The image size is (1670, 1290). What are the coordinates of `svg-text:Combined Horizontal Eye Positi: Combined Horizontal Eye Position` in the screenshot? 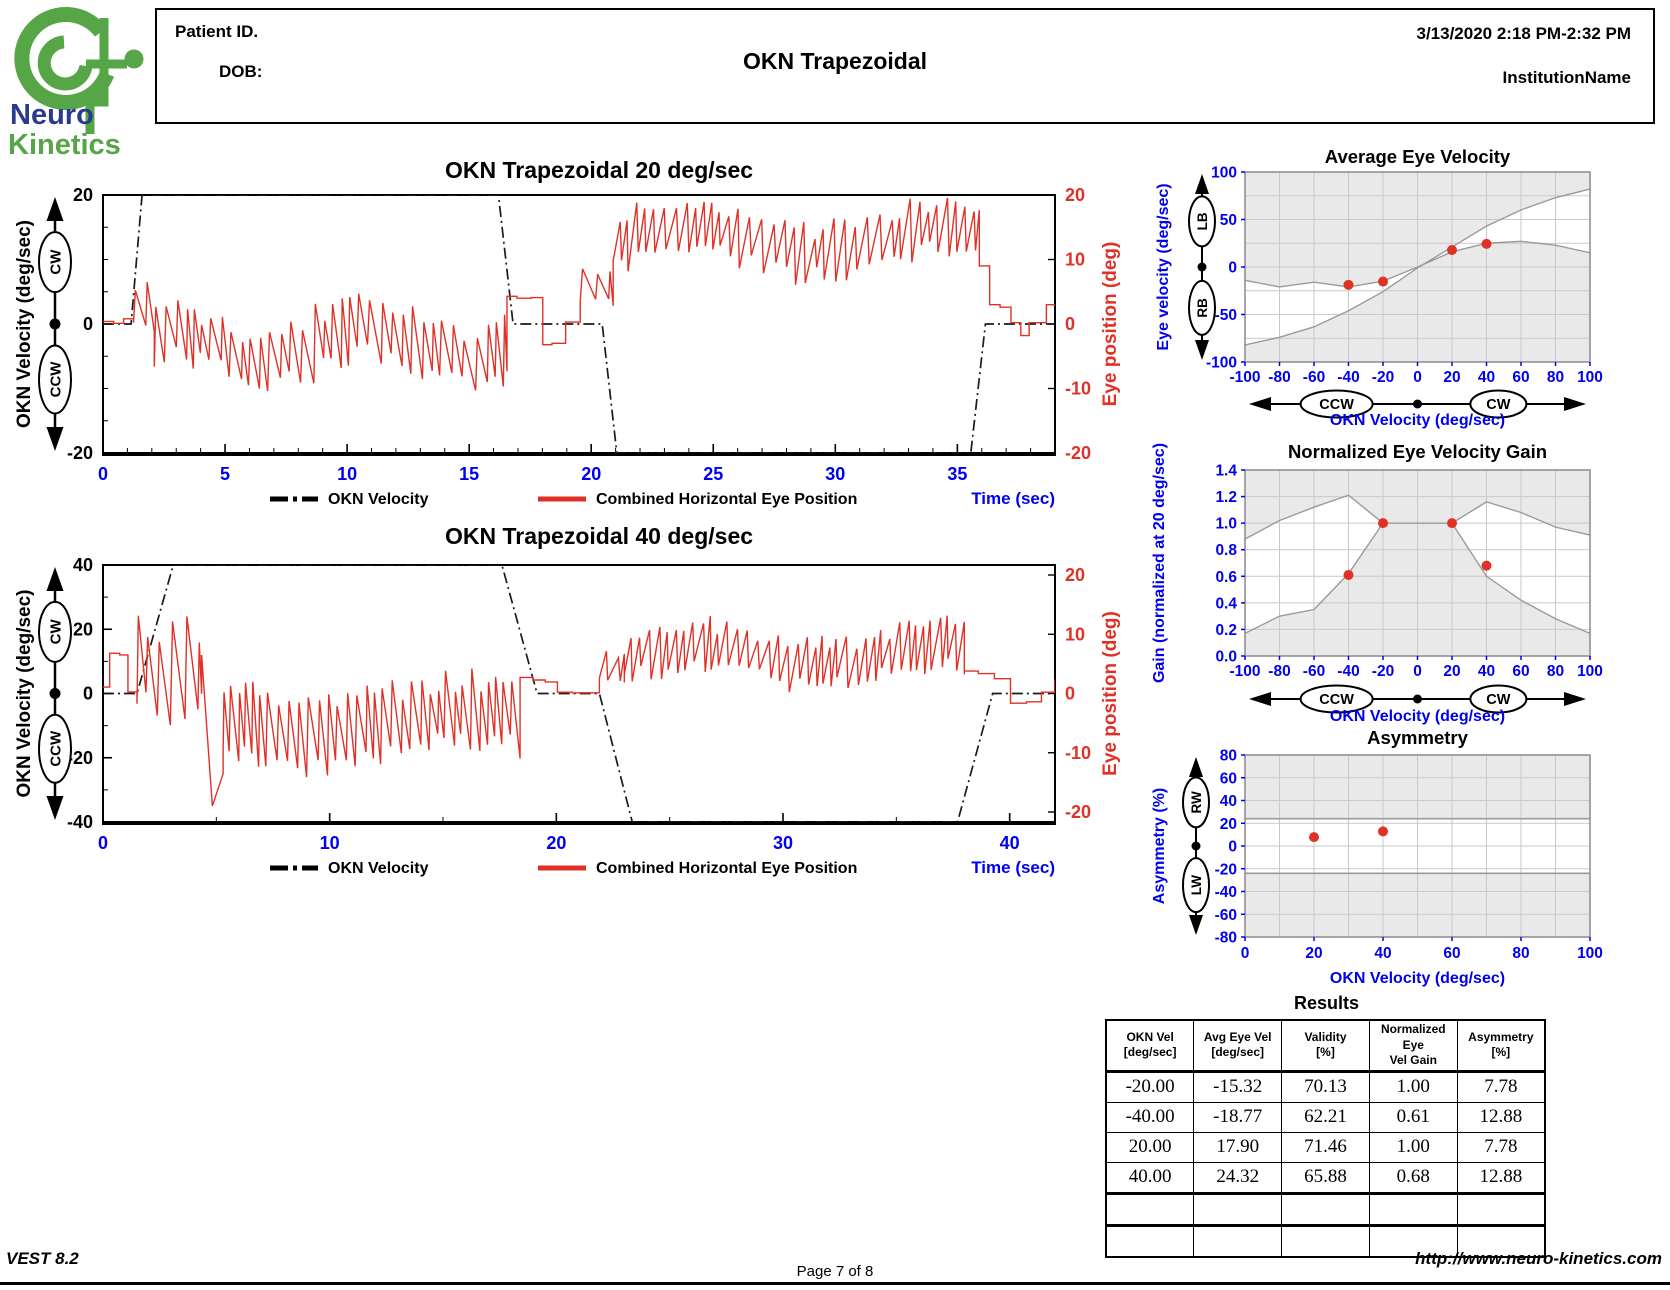 It's located at (726, 499).